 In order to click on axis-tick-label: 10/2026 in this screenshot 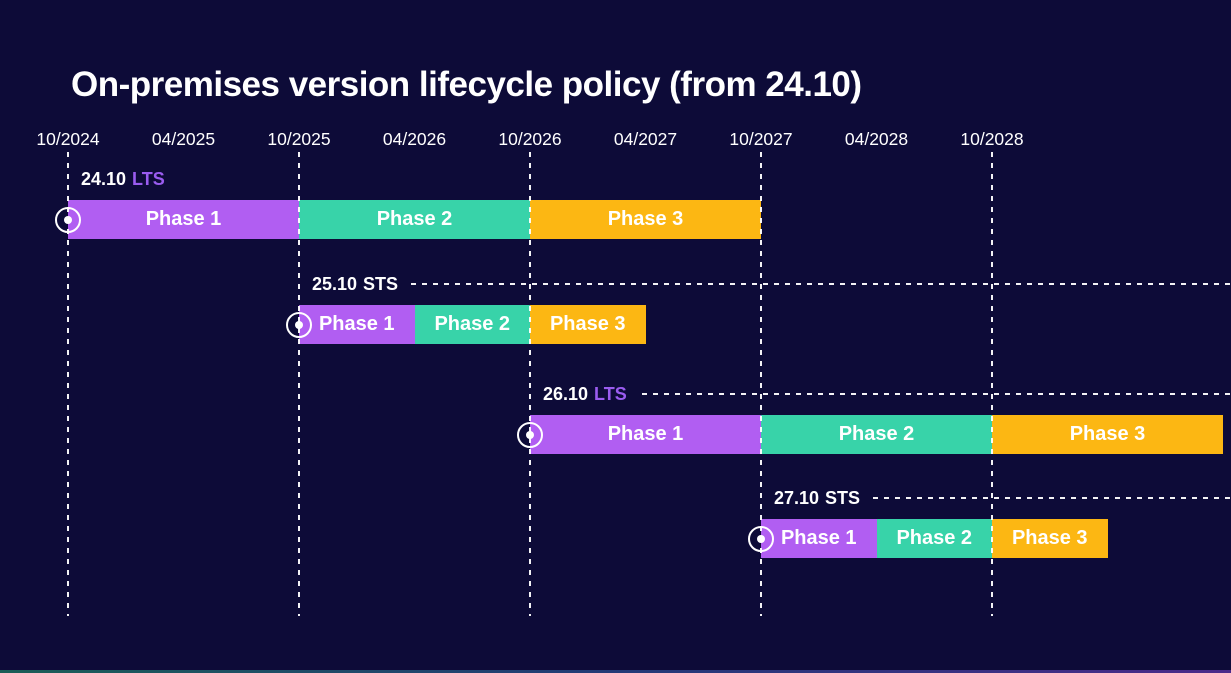, I will do `click(530, 139)`.